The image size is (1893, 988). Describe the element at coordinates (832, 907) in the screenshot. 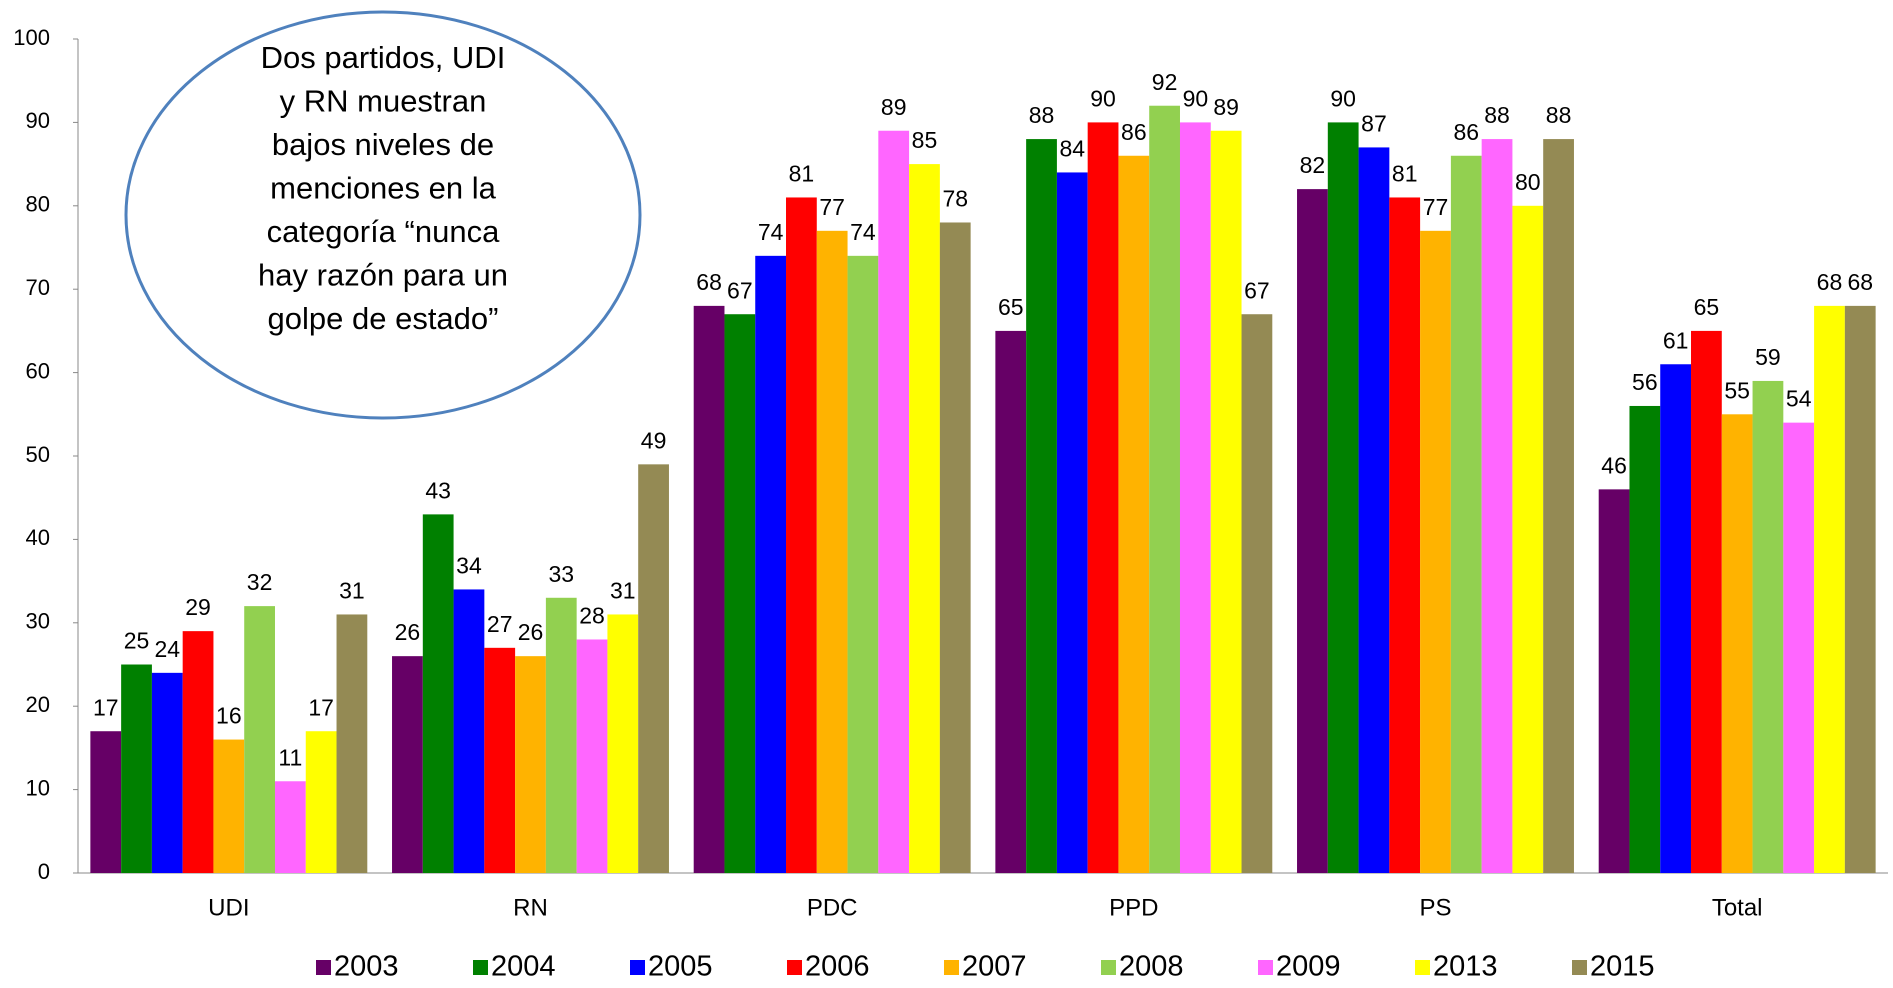

I see `x-tick-label: PDC` at that location.